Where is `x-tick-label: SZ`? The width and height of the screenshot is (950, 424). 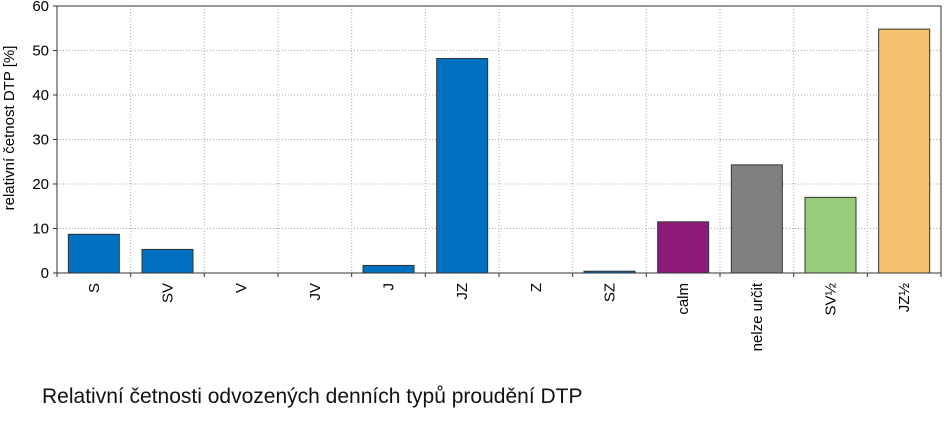
x-tick-label: SZ is located at coordinates (610, 292).